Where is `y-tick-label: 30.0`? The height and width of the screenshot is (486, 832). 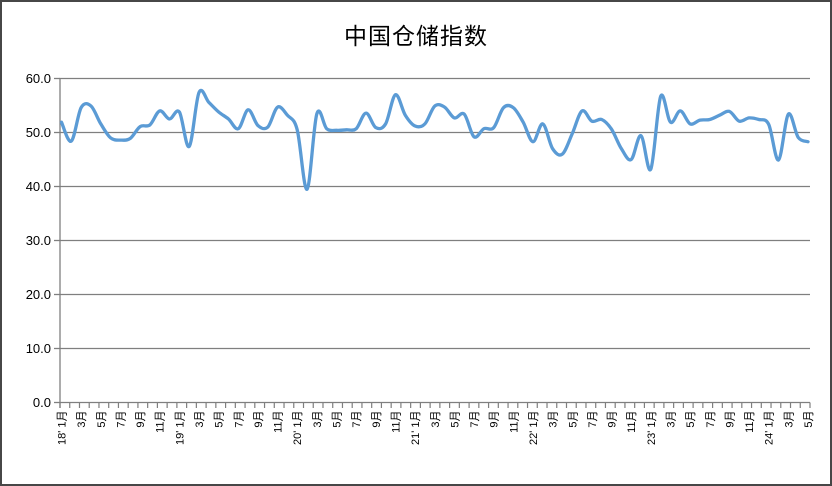
y-tick-label: 30.0 is located at coordinates (38, 240).